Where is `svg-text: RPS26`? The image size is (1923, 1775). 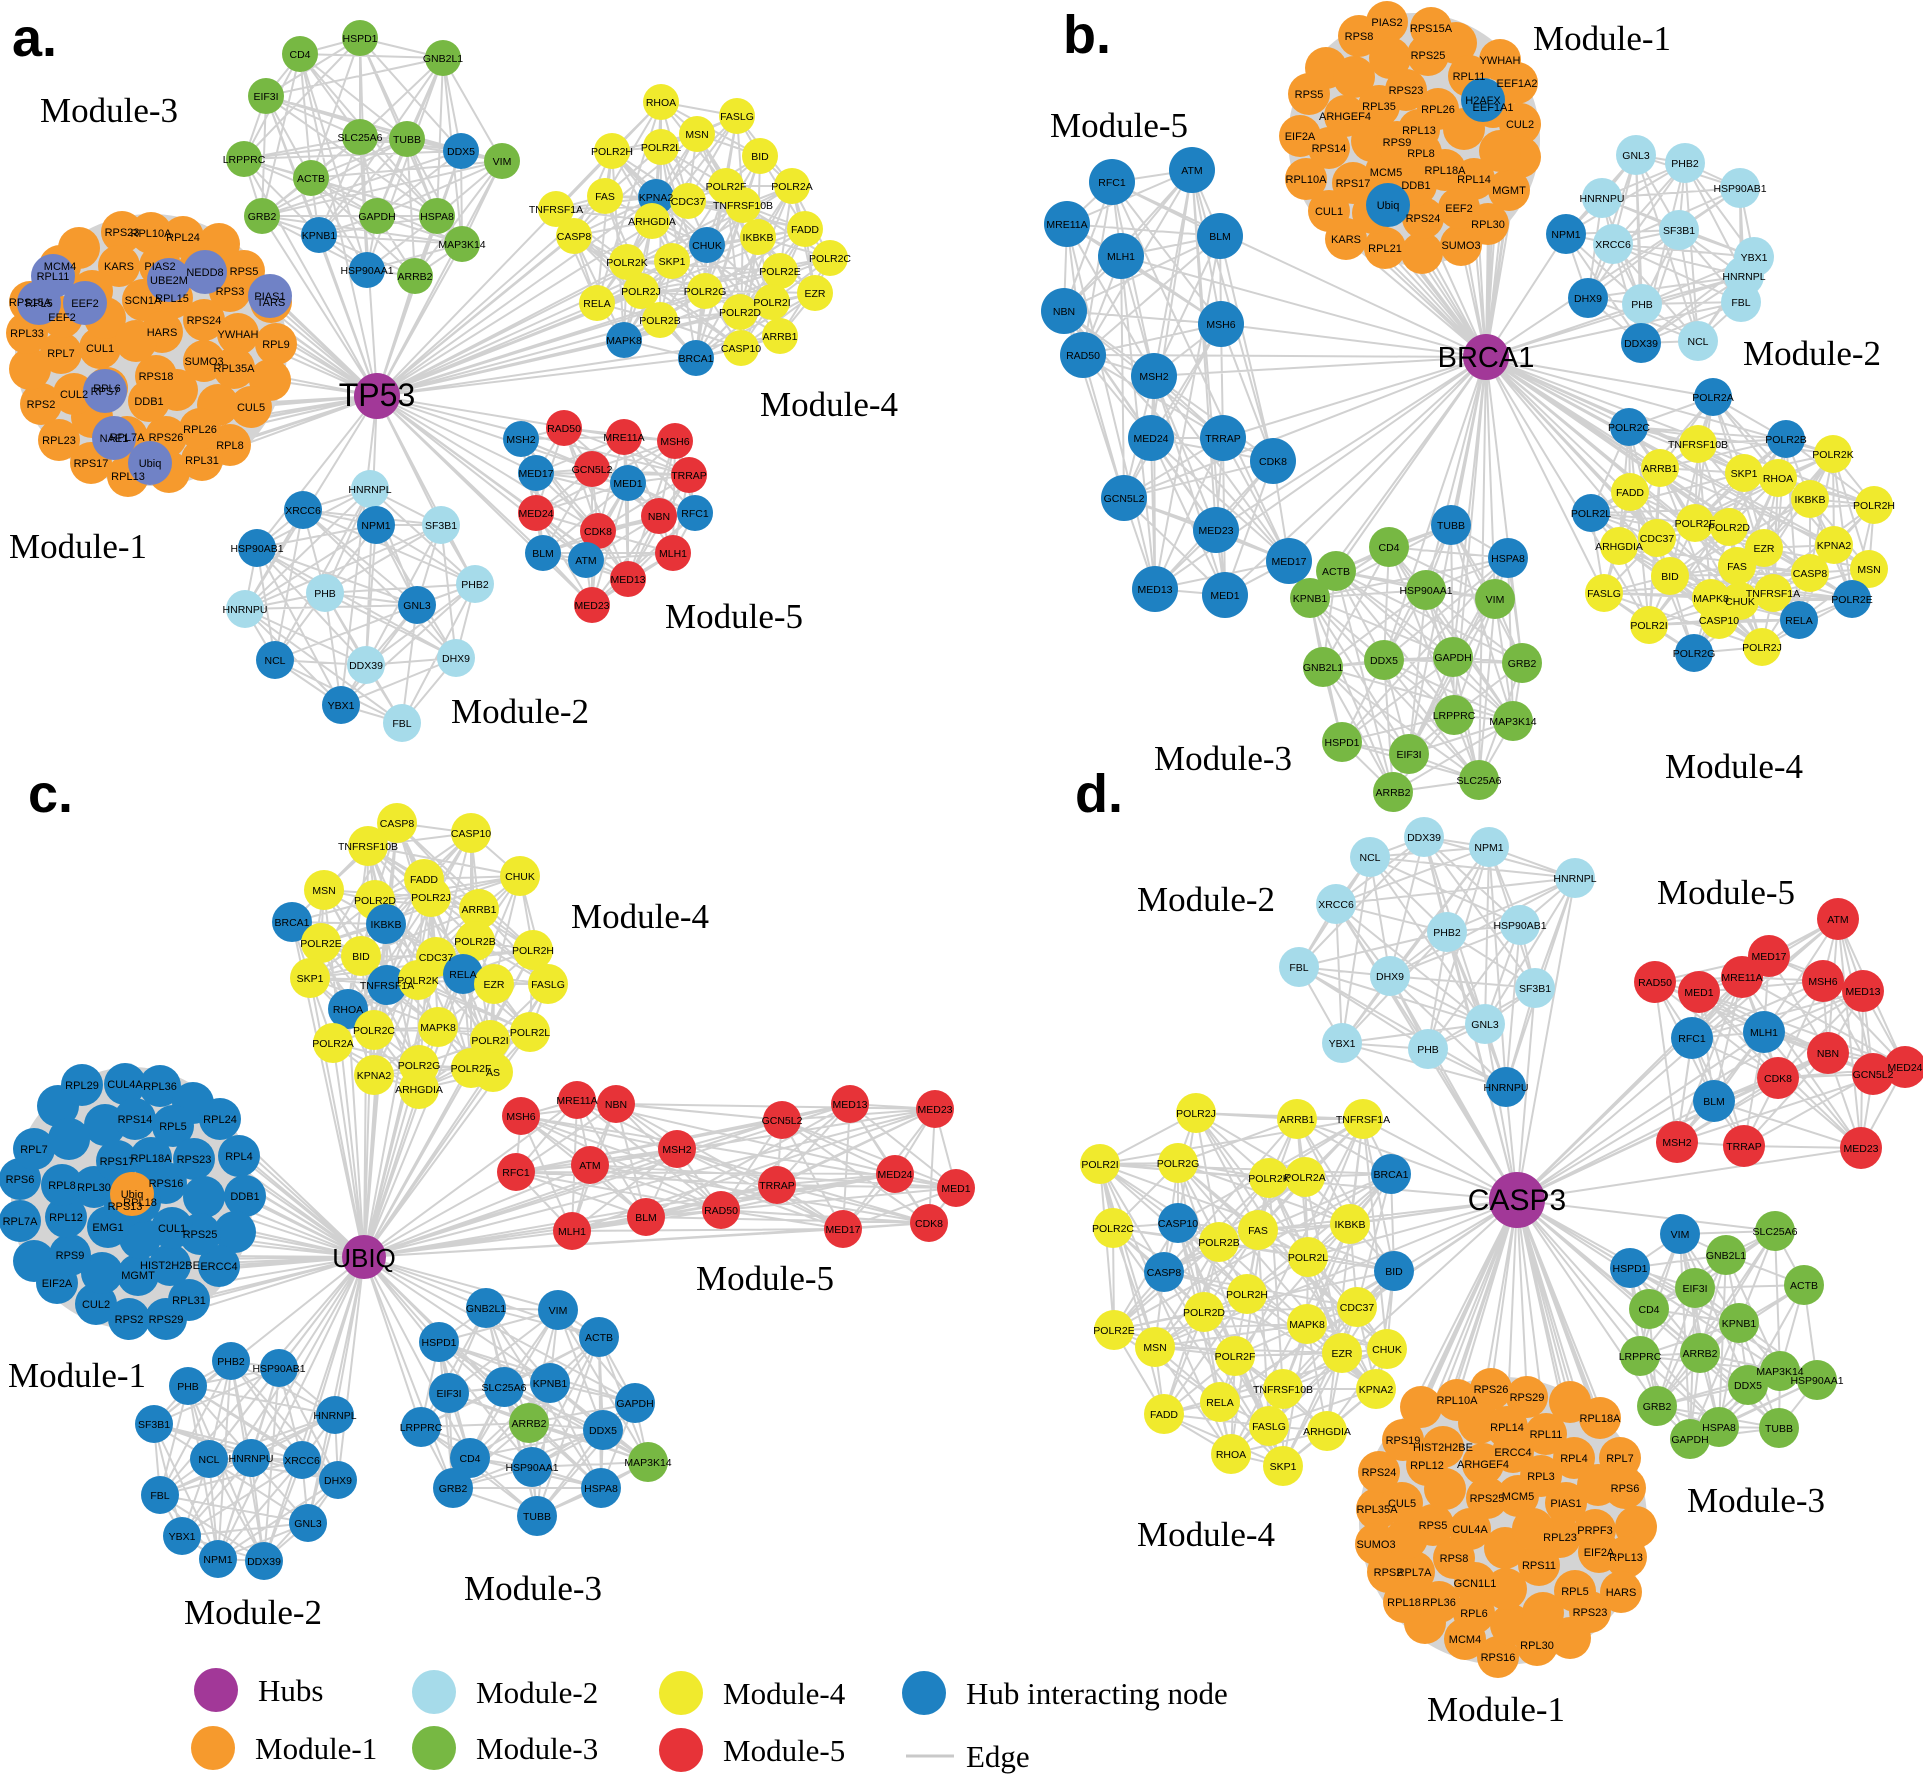 svg-text: RPS26 is located at coordinates (166, 438).